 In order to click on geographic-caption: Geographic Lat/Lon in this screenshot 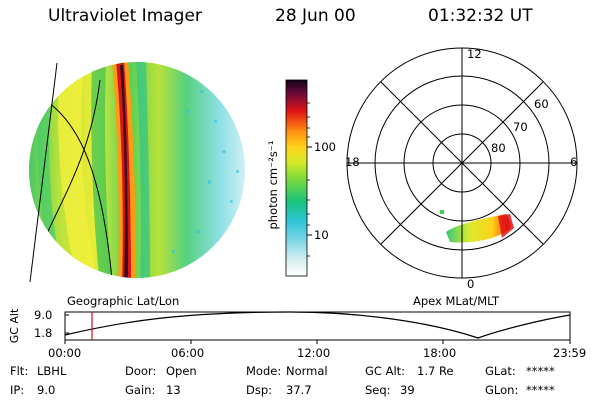, I will do `click(123, 301)`.